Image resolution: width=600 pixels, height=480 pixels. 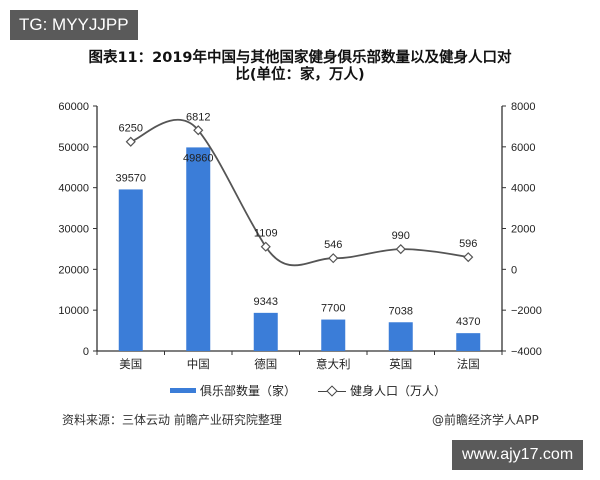 I want to click on left-tick-label: 0, so click(x=86, y=352).